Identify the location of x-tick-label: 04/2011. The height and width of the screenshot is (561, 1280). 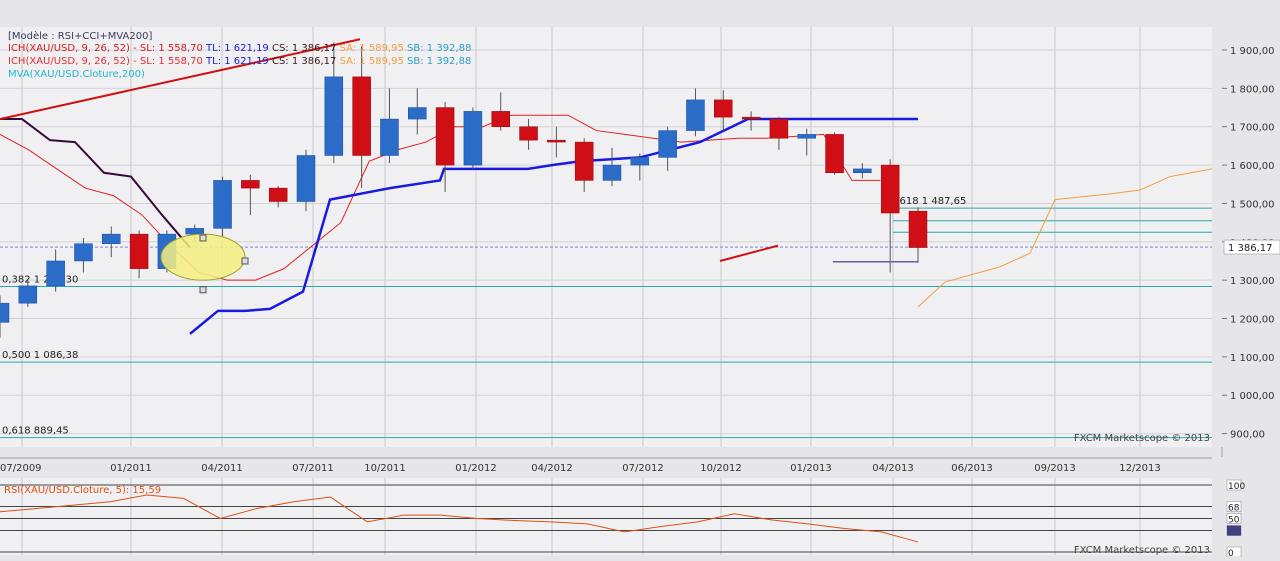
(222, 468).